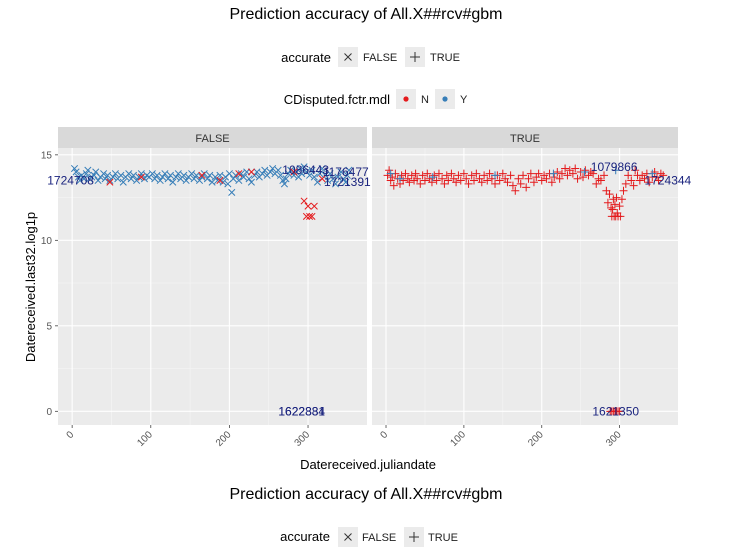 The height and width of the screenshot is (558, 732). Describe the element at coordinates (415, 57) in the screenshot. I see `legend-plus-marker-icon` at that location.